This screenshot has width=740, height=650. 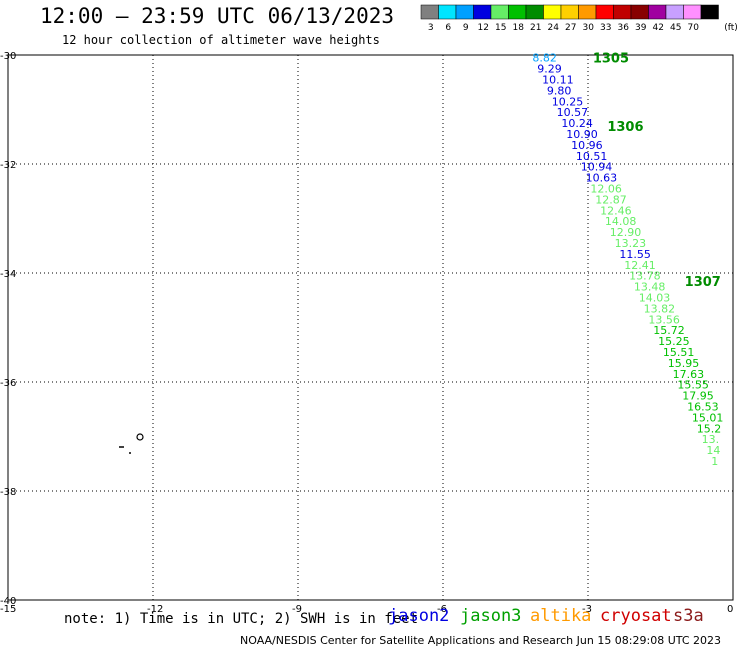 What do you see at coordinates (589, 28) in the screenshot?
I see `legend-label: 30` at bounding box center [589, 28].